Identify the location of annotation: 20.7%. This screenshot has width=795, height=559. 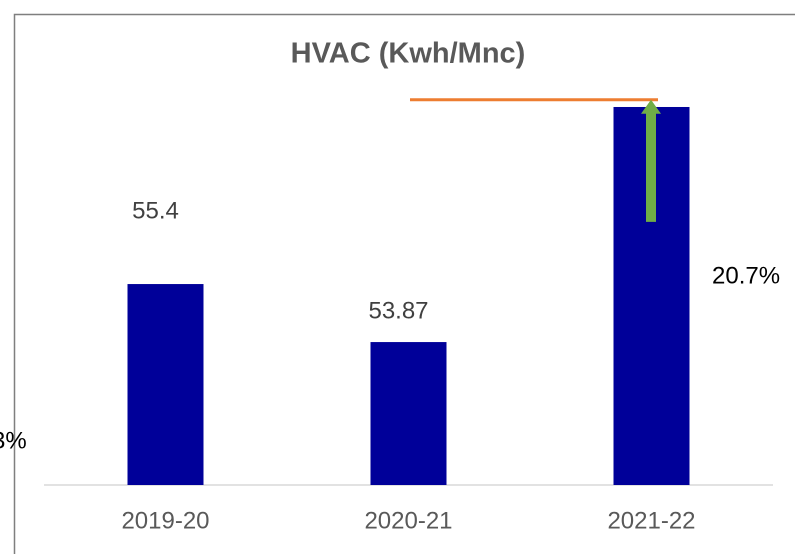
(746, 275).